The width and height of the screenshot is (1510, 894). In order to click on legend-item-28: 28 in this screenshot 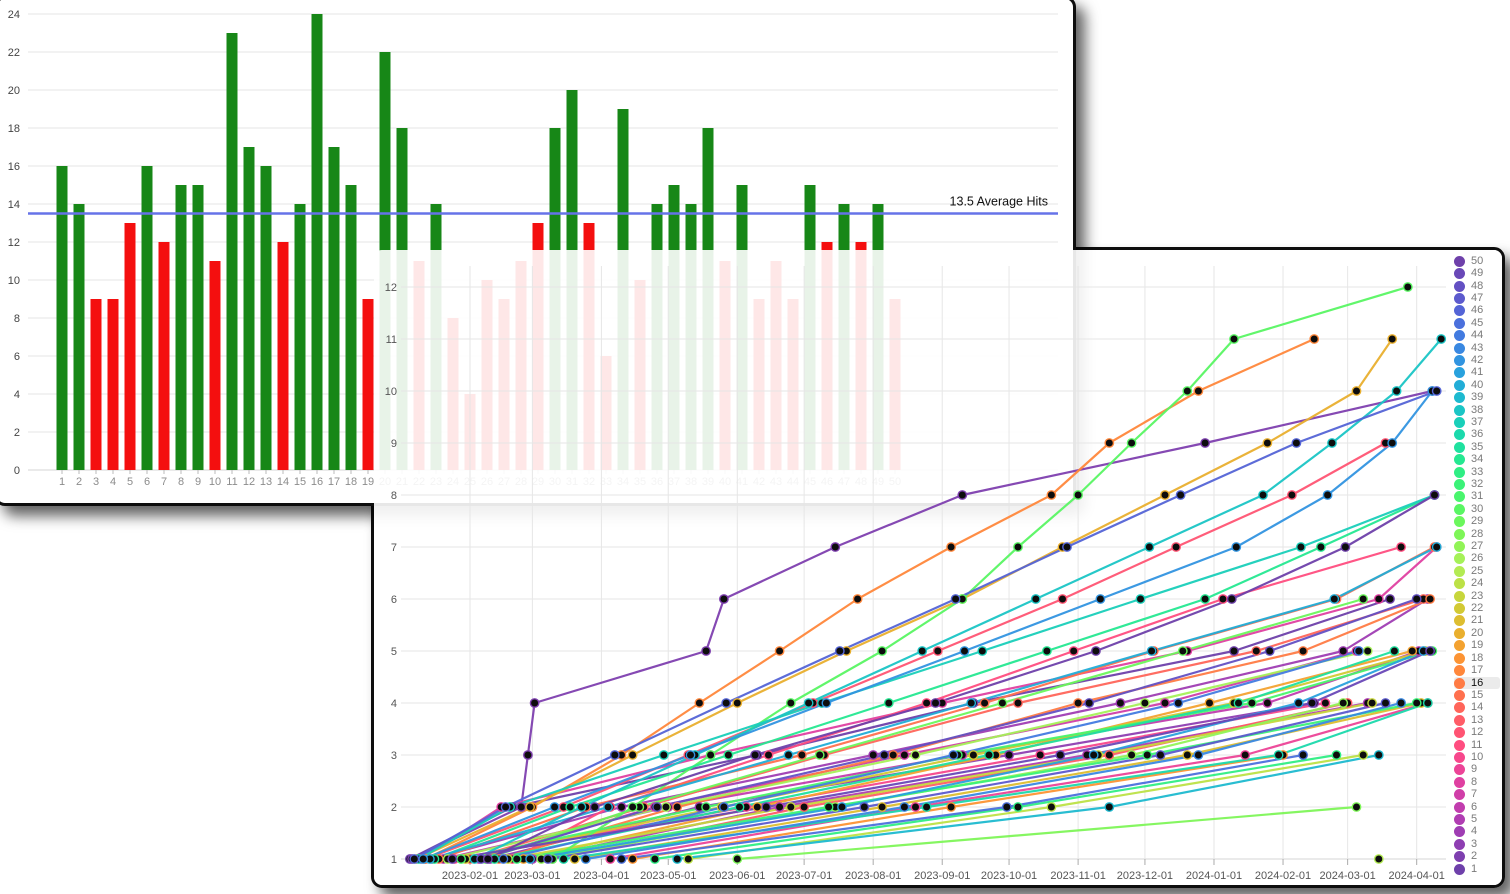, I will do `click(1477, 534)`.